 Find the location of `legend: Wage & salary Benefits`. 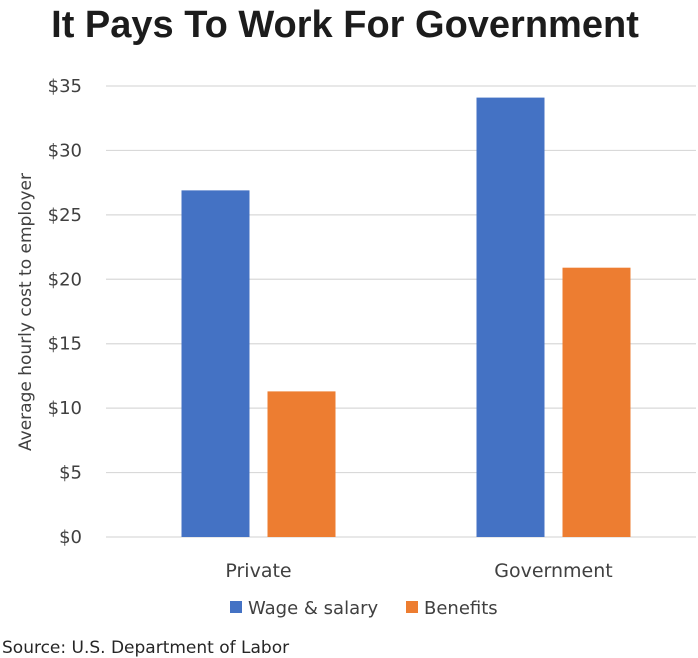

legend: Wage & salary Benefits is located at coordinates (364, 608).